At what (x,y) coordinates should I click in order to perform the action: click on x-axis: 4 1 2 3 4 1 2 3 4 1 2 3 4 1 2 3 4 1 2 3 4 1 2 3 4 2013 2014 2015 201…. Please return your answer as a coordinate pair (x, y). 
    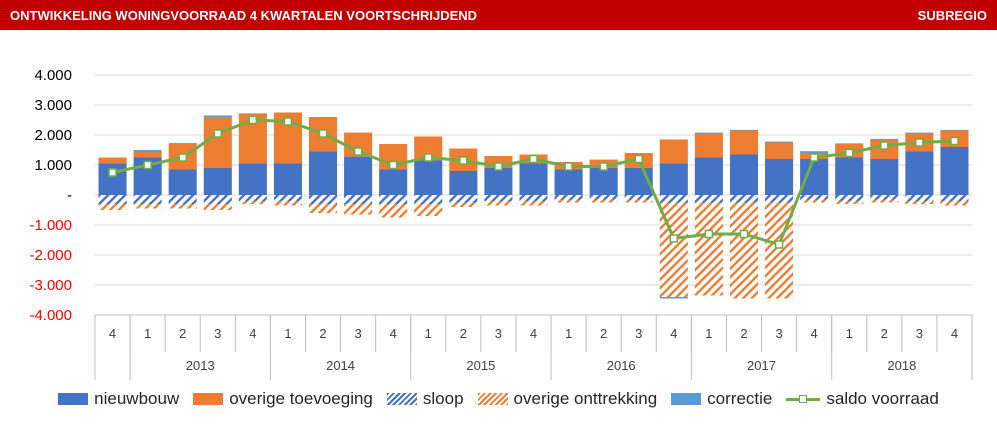
    Looking at the image, I should click on (533, 347).